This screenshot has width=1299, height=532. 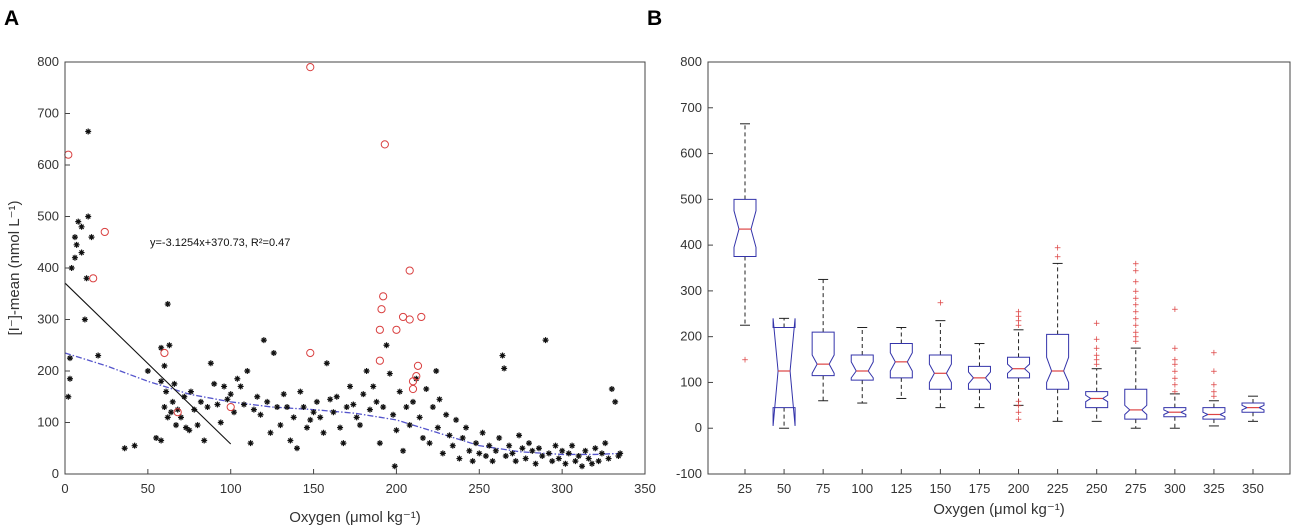 What do you see at coordinates (654, 18) in the screenshot?
I see `panel-b-label: B` at bounding box center [654, 18].